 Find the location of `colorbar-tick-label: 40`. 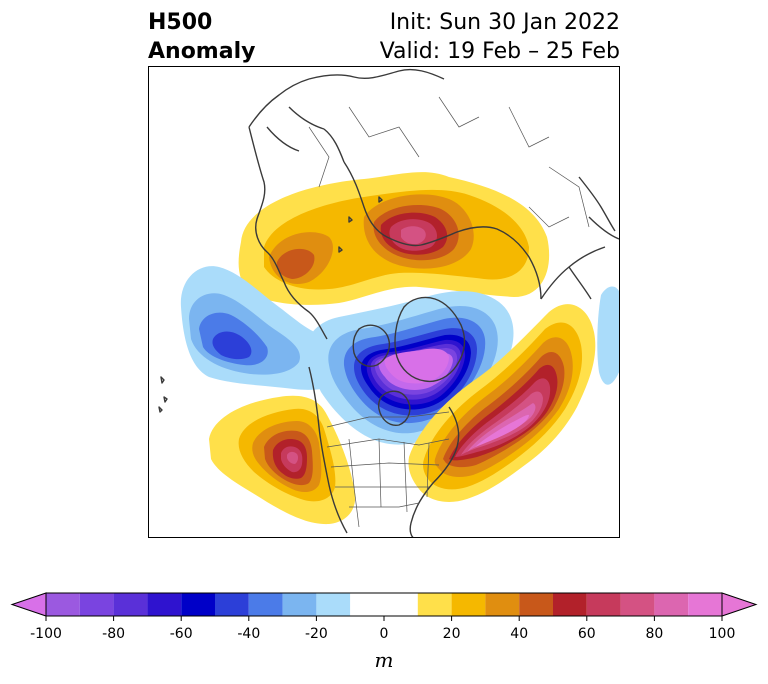

colorbar-tick-label: 40 is located at coordinates (519, 634).